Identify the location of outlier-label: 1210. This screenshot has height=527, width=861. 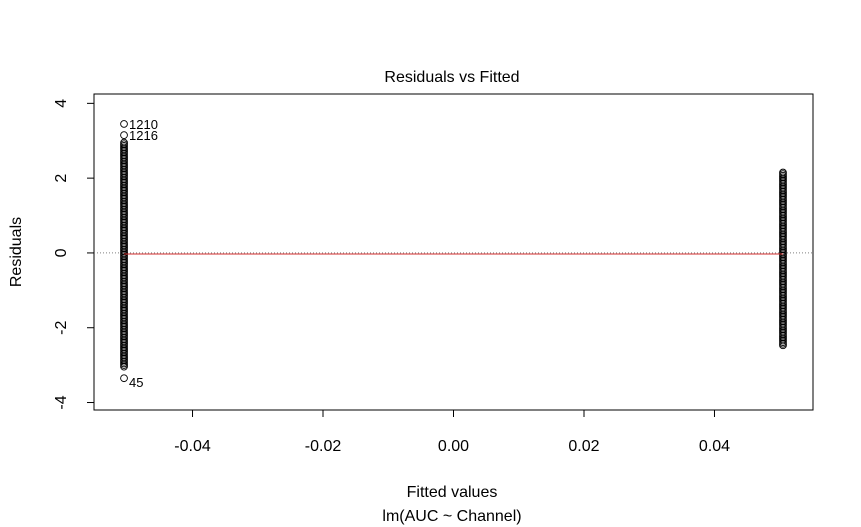
(143, 124).